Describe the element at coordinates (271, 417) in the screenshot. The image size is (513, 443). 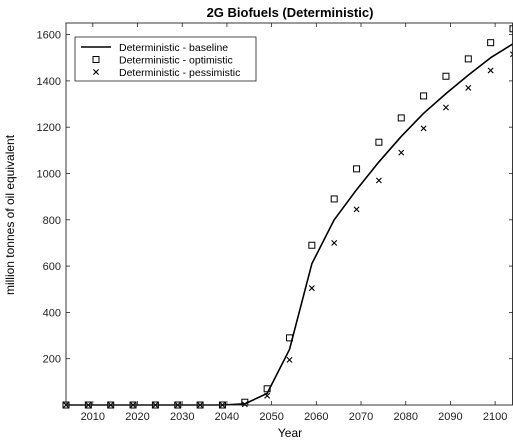
I see `x-tick-label: 2050` at that location.